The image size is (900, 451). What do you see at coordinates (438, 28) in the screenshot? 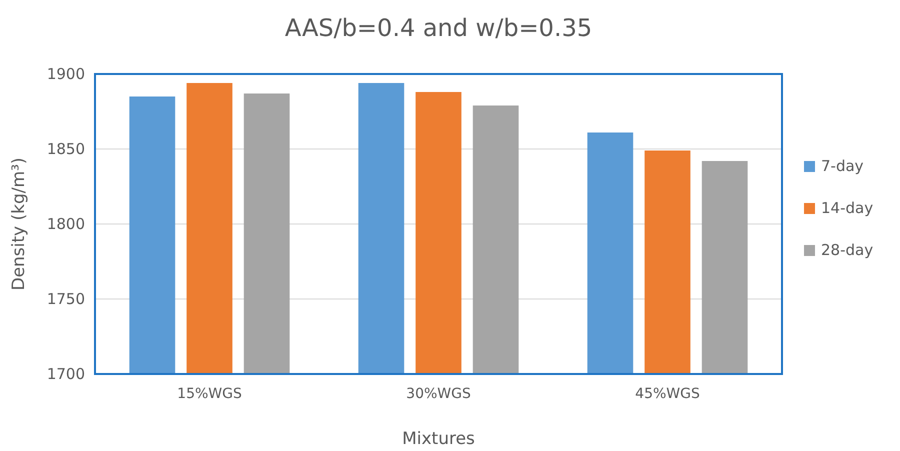
I see `chart-title: AAS/b=0.4 and w/b=0.35` at bounding box center [438, 28].